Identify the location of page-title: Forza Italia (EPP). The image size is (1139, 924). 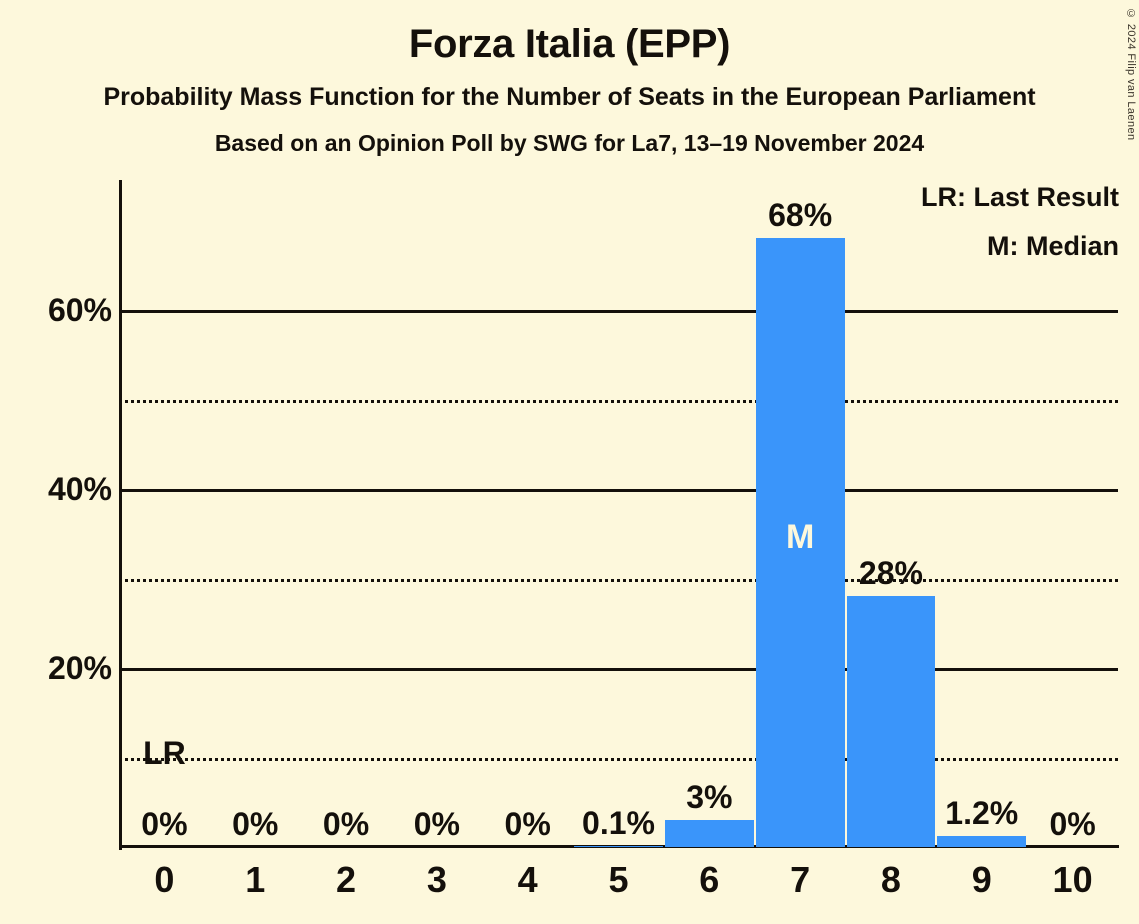
(569, 44).